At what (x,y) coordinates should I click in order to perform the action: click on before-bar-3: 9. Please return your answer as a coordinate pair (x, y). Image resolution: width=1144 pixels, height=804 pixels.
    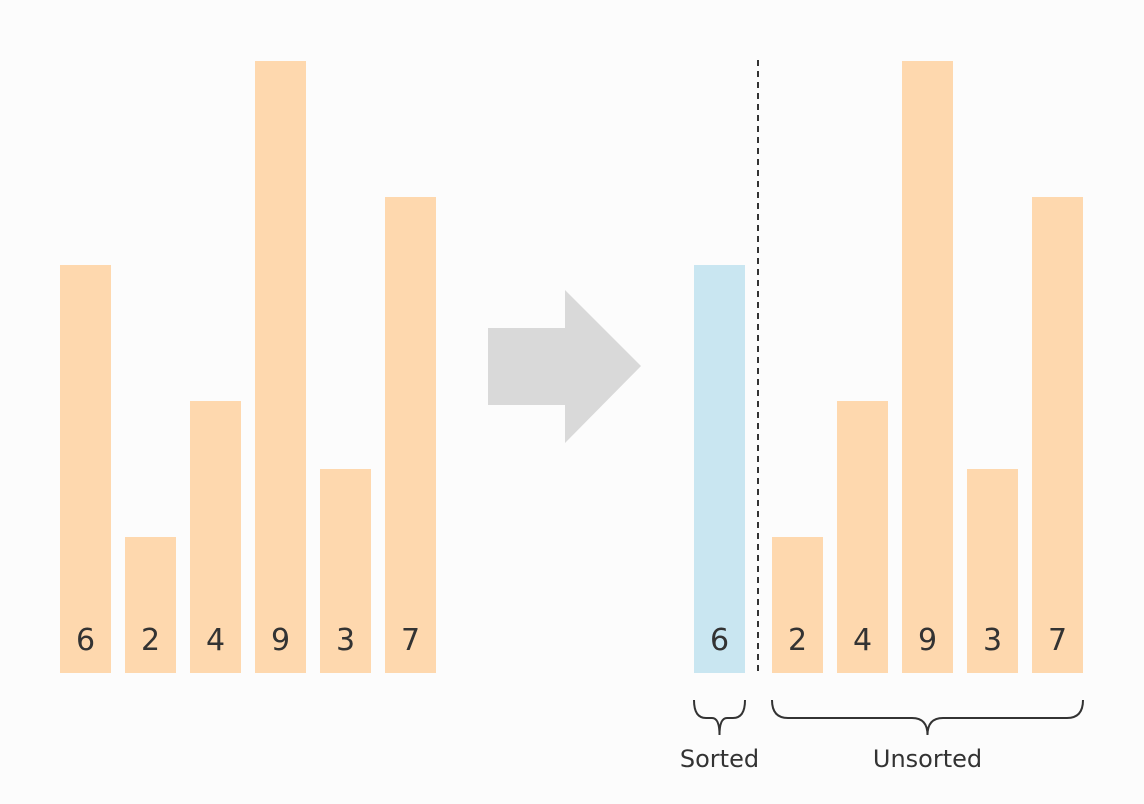
    Looking at the image, I should click on (280, 367).